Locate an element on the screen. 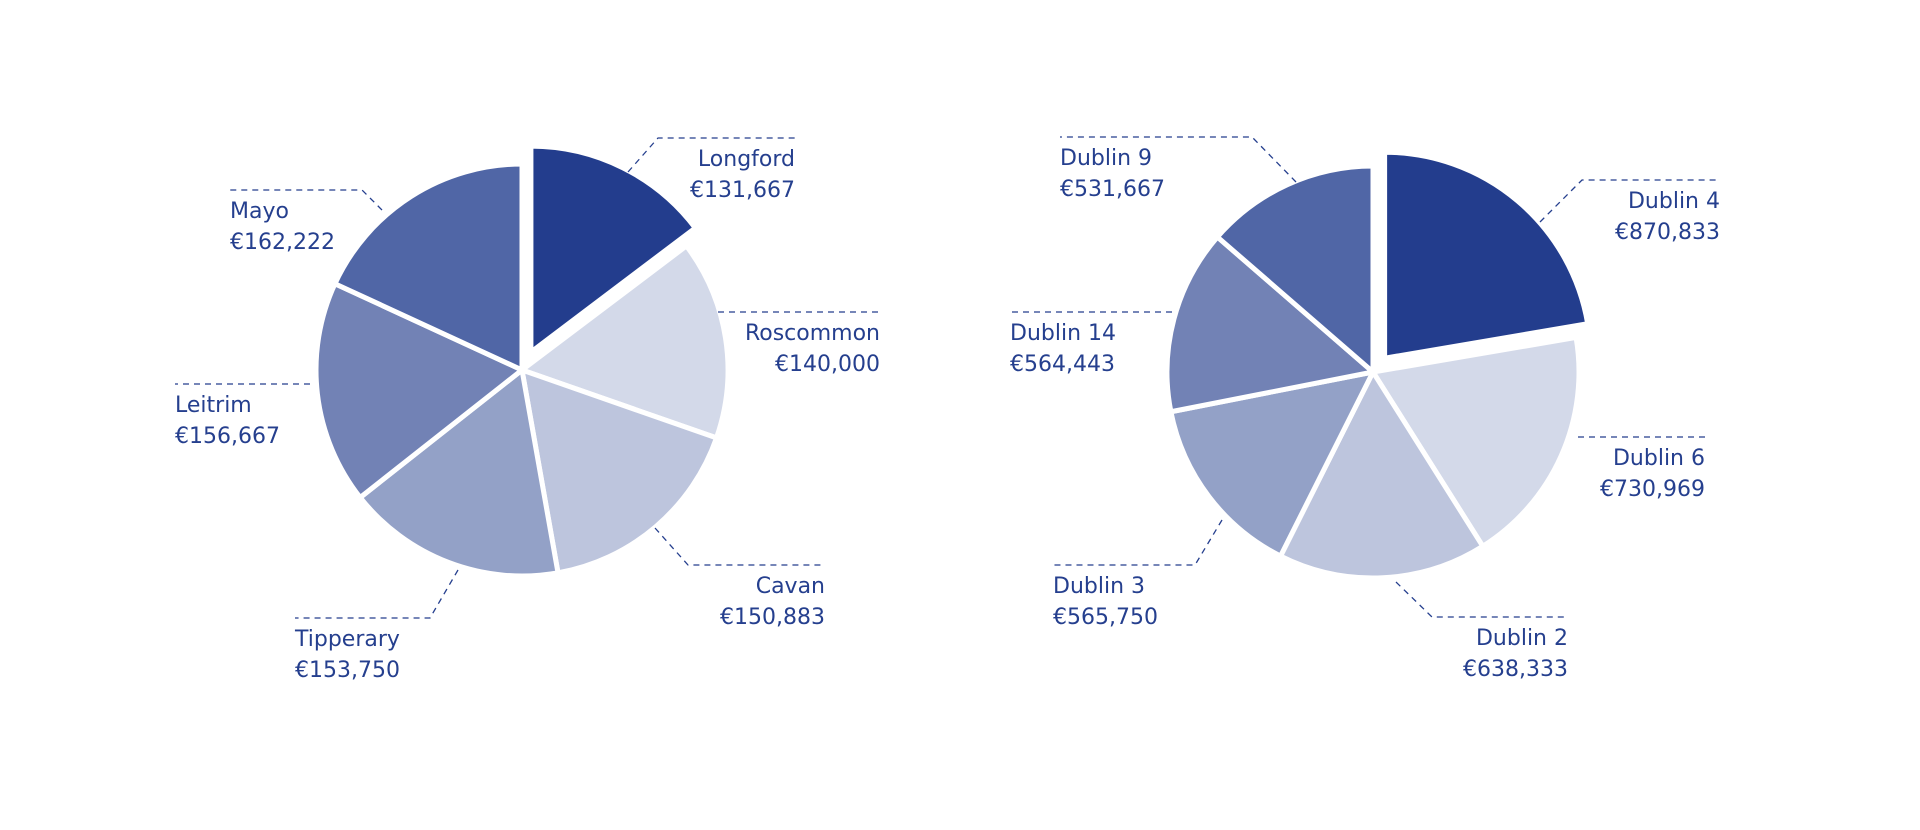 The image size is (1920, 830). slice-value-dublin-6: €730,969 is located at coordinates (1652, 489).